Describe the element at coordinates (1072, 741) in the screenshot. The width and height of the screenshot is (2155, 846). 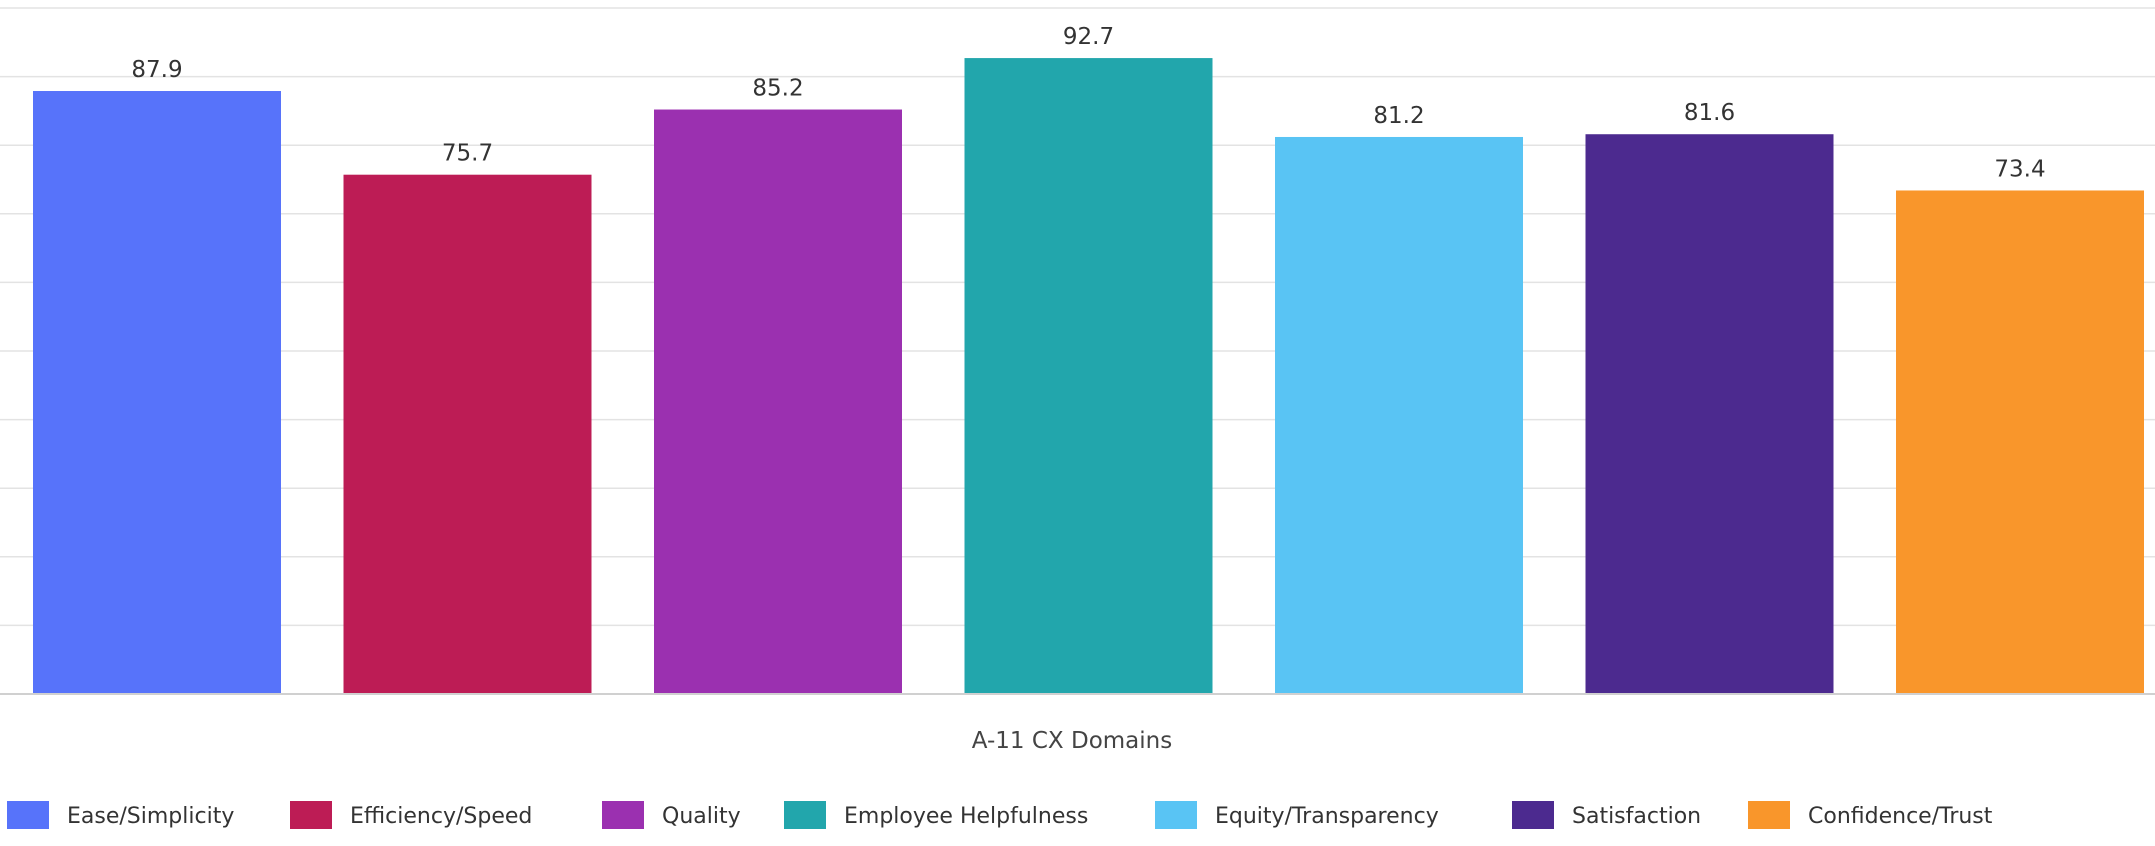
I see `x-axis-title: A-11 CX Domains` at that location.